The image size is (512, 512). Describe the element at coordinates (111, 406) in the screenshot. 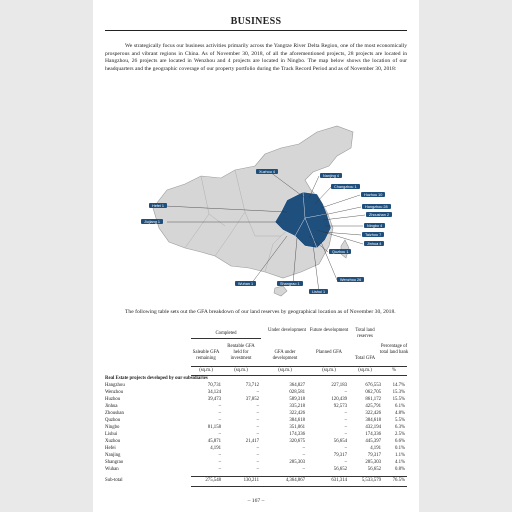

I see `row-location: Jinhua` at that location.